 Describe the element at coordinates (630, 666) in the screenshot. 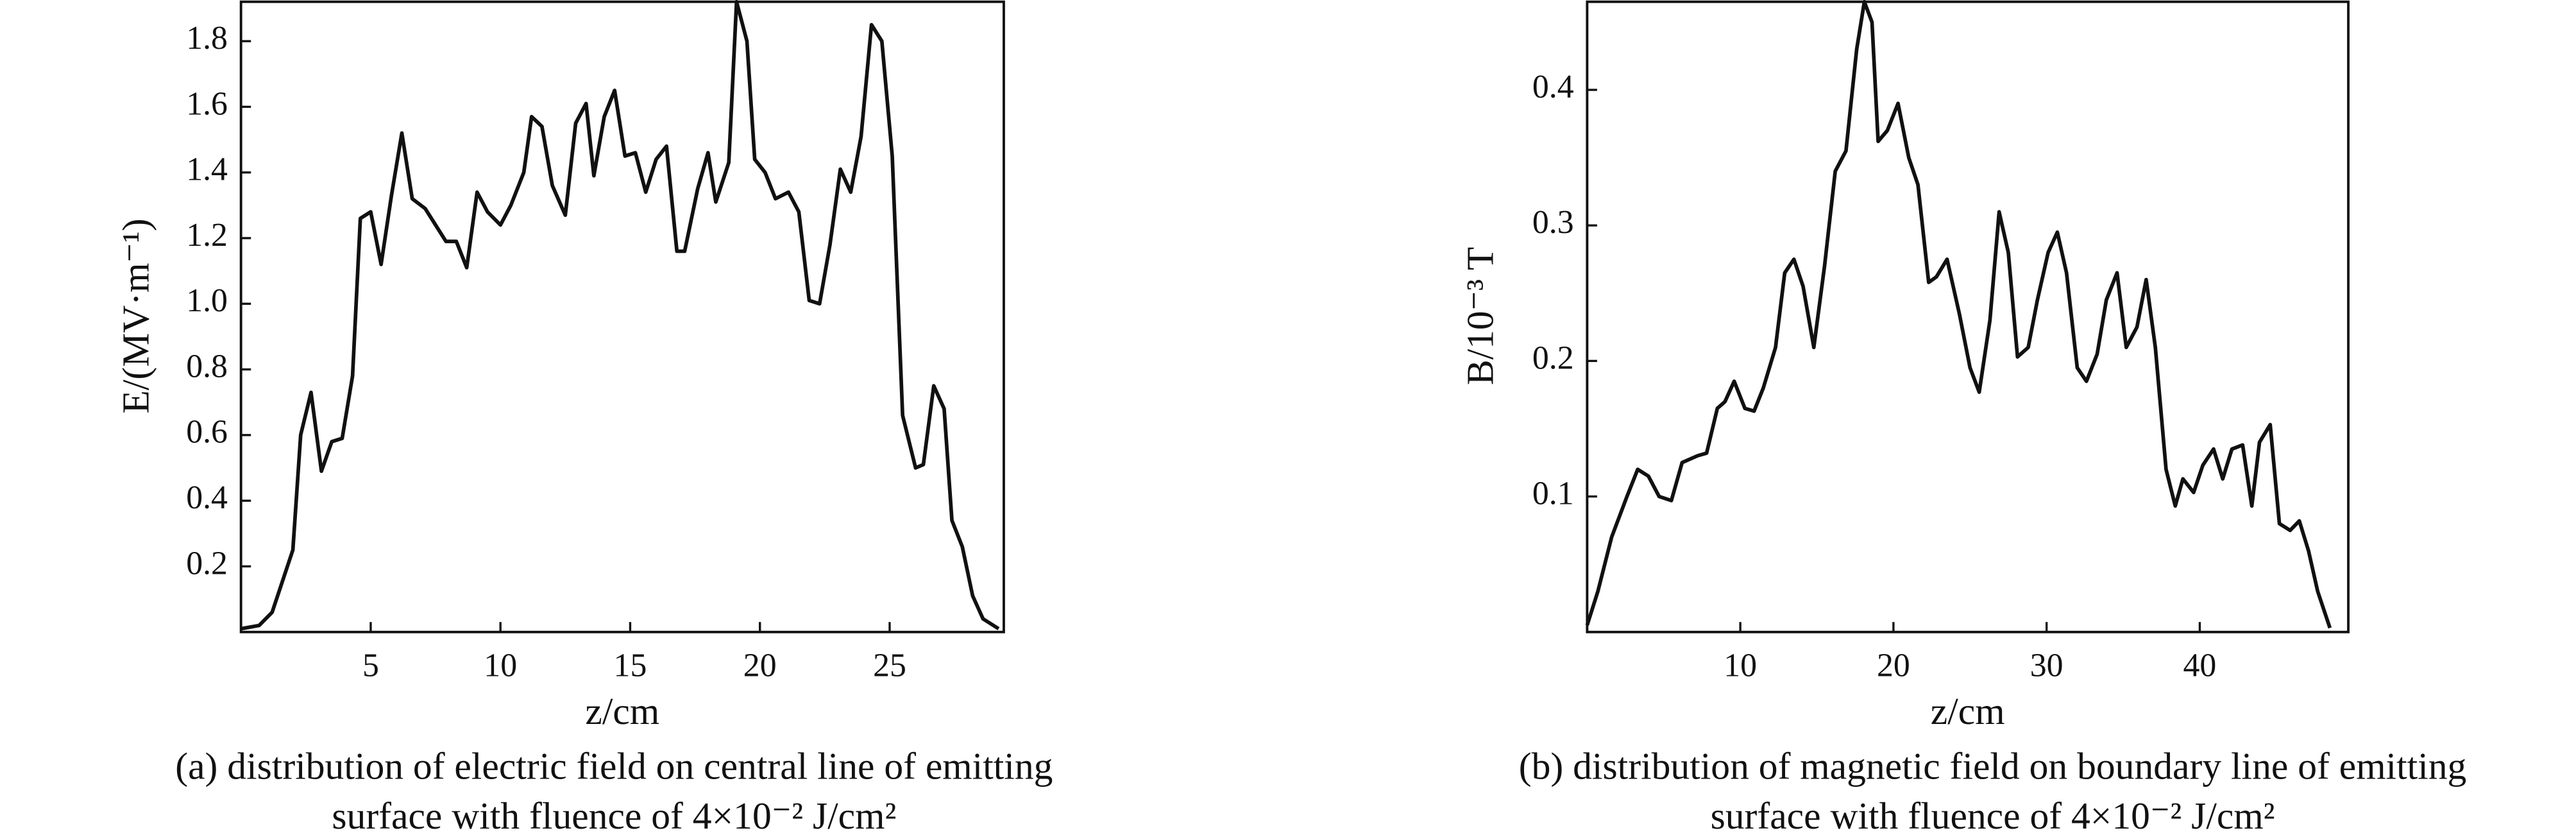

I see `x-tick-label: 15` at that location.